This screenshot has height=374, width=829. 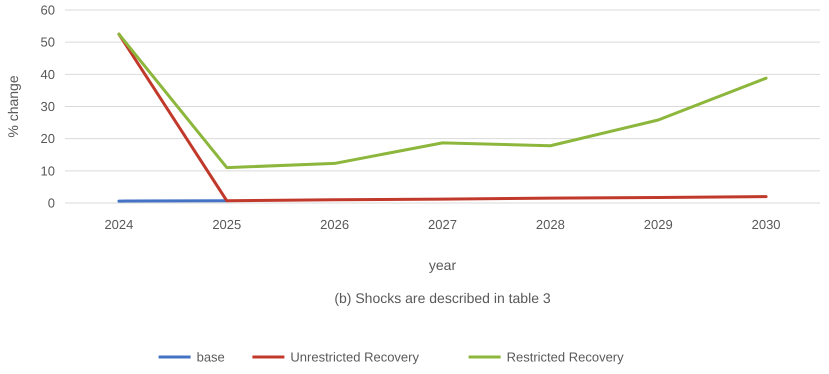 What do you see at coordinates (335, 224) in the screenshot?
I see `x-tick-label: 2026` at bounding box center [335, 224].